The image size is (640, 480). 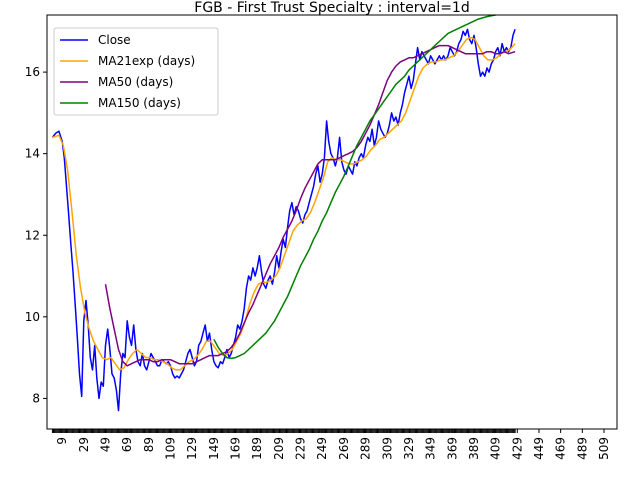 I want to click on x-tick-label-21: 429, so click(x=517, y=448).